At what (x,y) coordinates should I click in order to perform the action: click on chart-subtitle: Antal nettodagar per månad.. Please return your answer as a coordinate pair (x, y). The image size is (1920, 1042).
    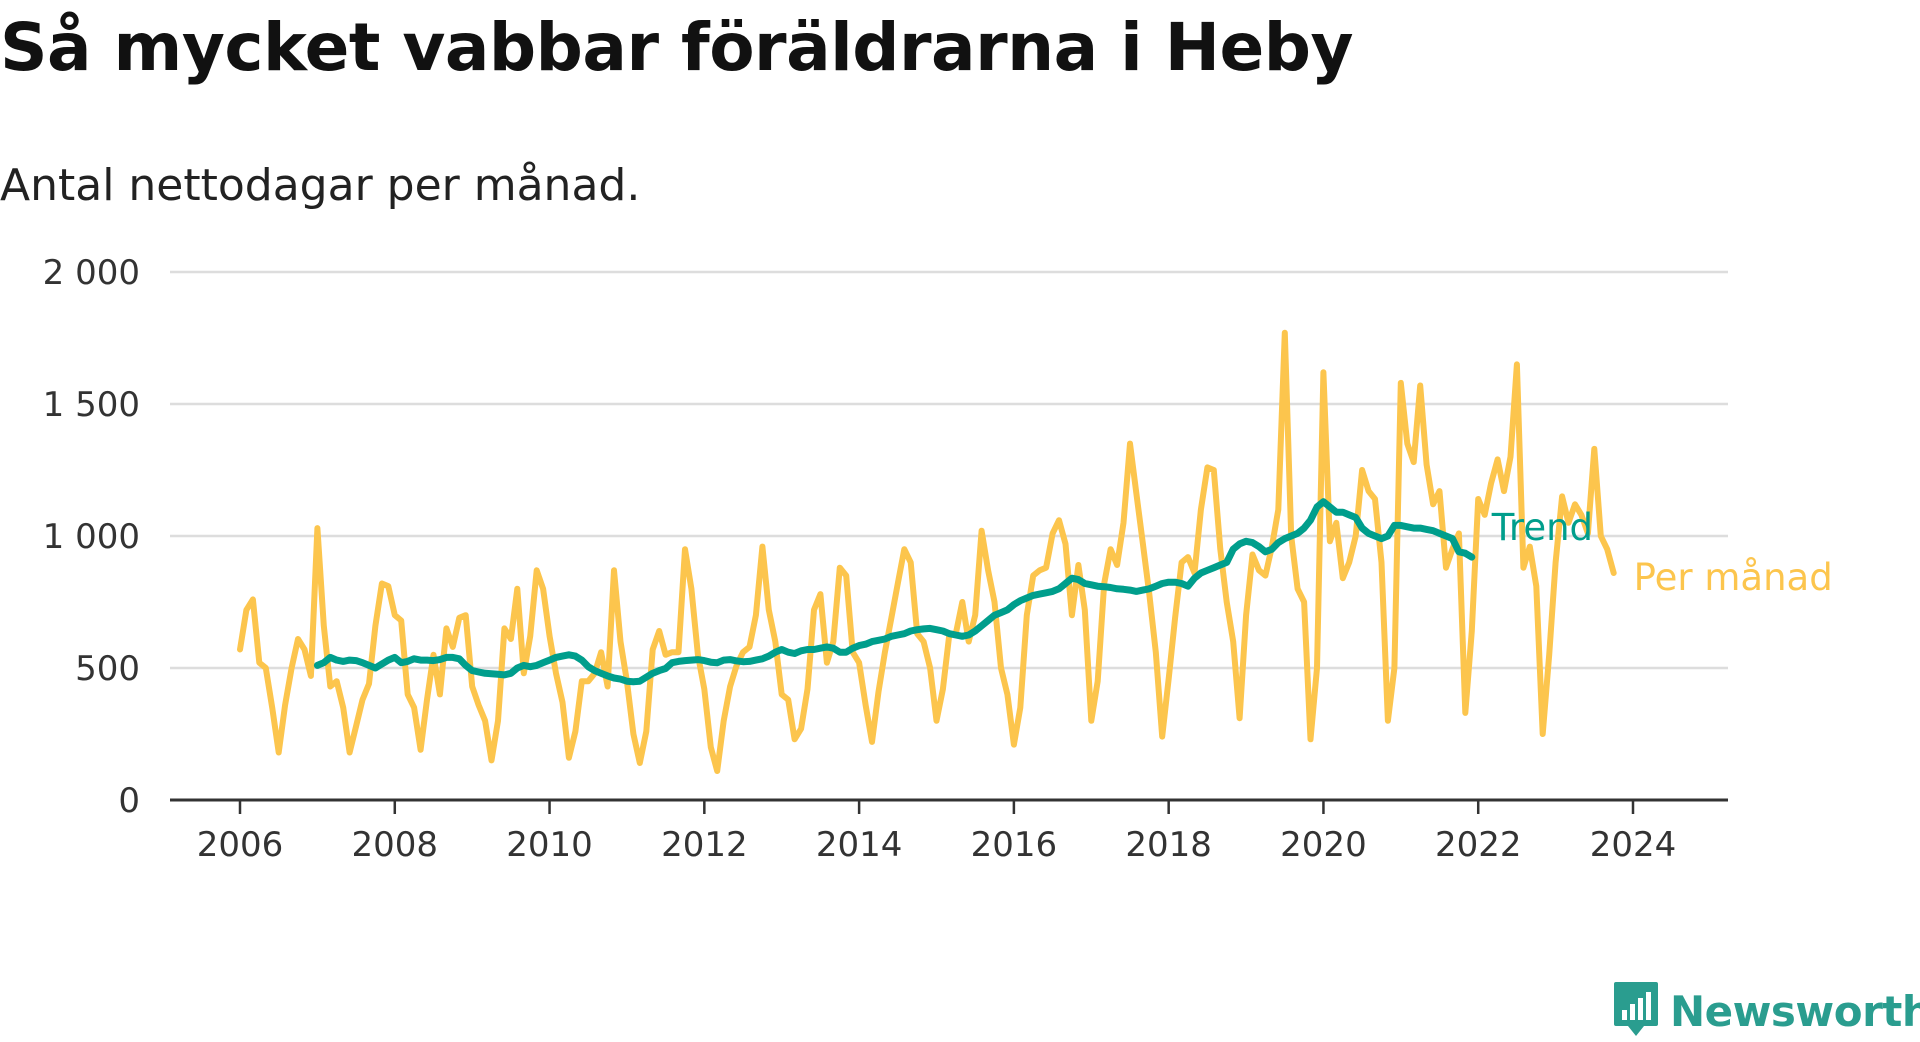
    Looking at the image, I should click on (320, 185).